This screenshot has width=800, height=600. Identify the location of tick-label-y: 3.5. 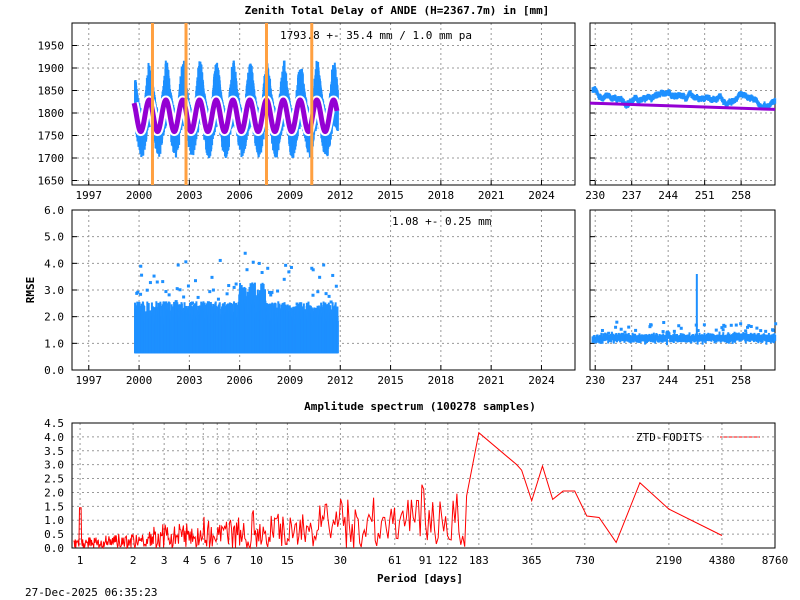
(54, 451).